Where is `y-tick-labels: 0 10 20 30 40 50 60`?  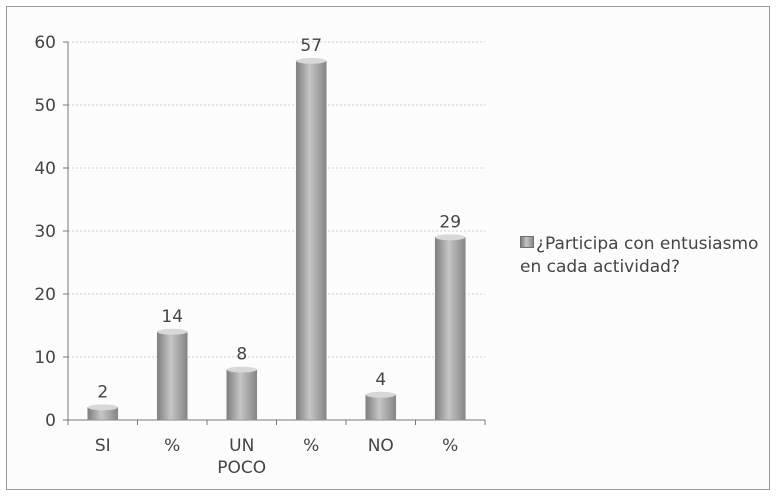 y-tick-labels: 0 10 20 30 40 50 60 is located at coordinates (45, 232).